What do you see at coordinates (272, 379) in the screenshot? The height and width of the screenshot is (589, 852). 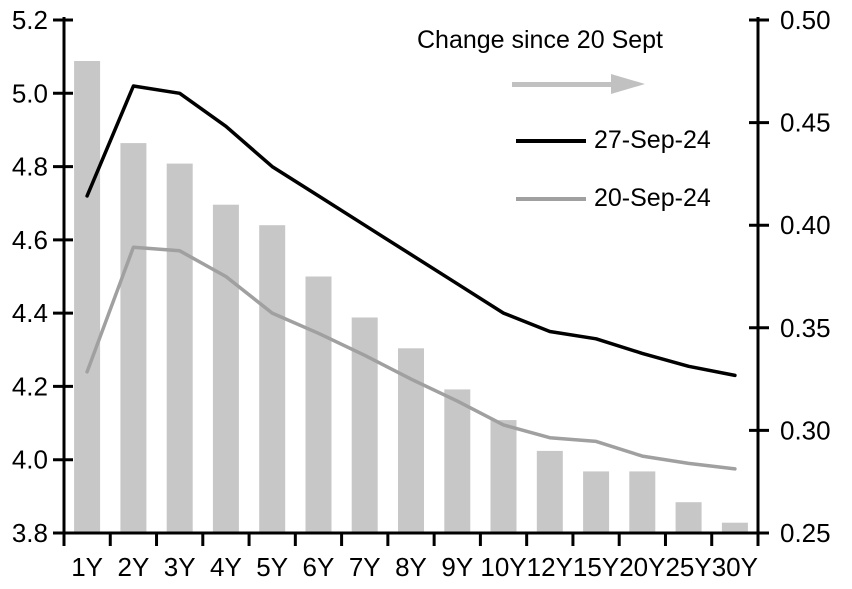 I see `bar-5y` at bounding box center [272, 379].